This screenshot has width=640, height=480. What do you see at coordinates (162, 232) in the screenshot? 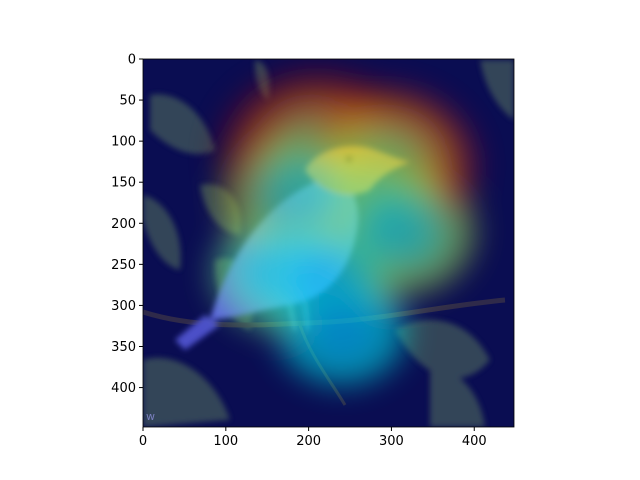
I see `leaf-left` at bounding box center [162, 232].